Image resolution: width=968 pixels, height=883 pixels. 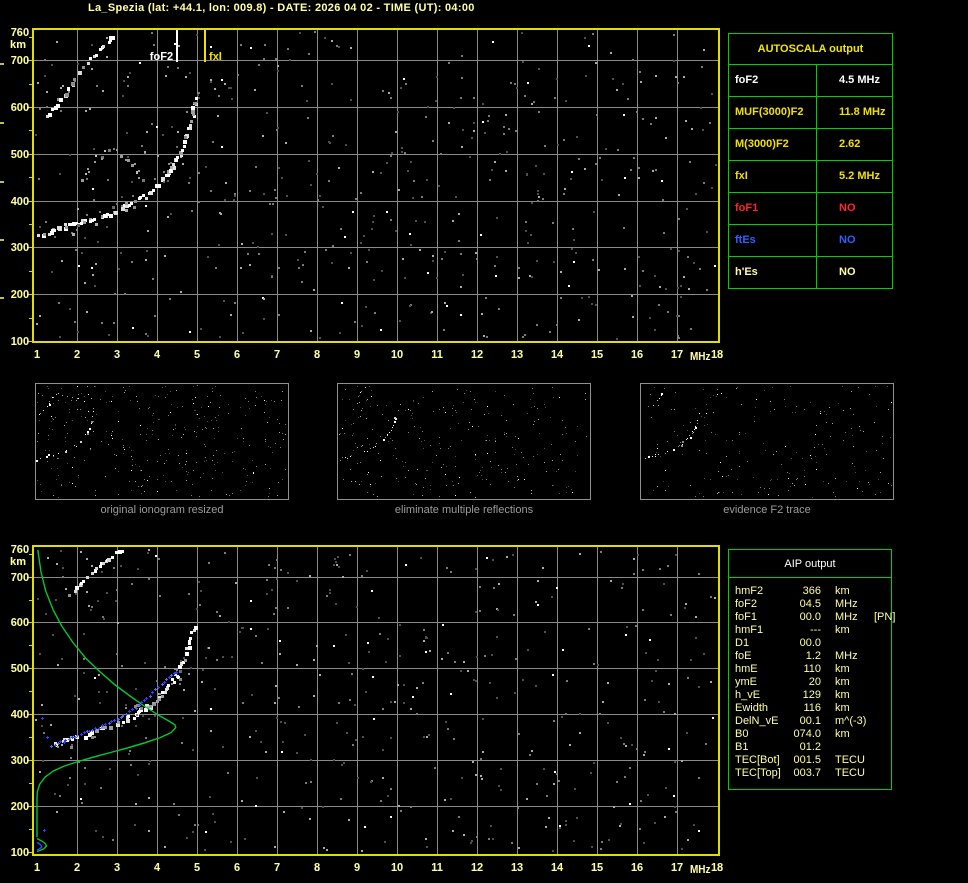 I want to click on aip-cell: 001.5, so click(x=807, y=760).